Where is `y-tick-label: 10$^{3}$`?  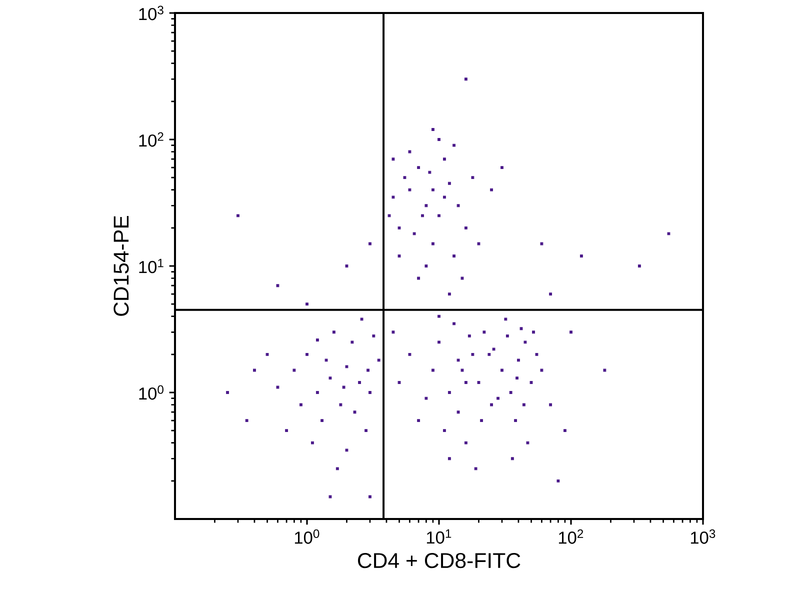 y-tick-label: 10$^{3}$ is located at coordinates (151, 13).